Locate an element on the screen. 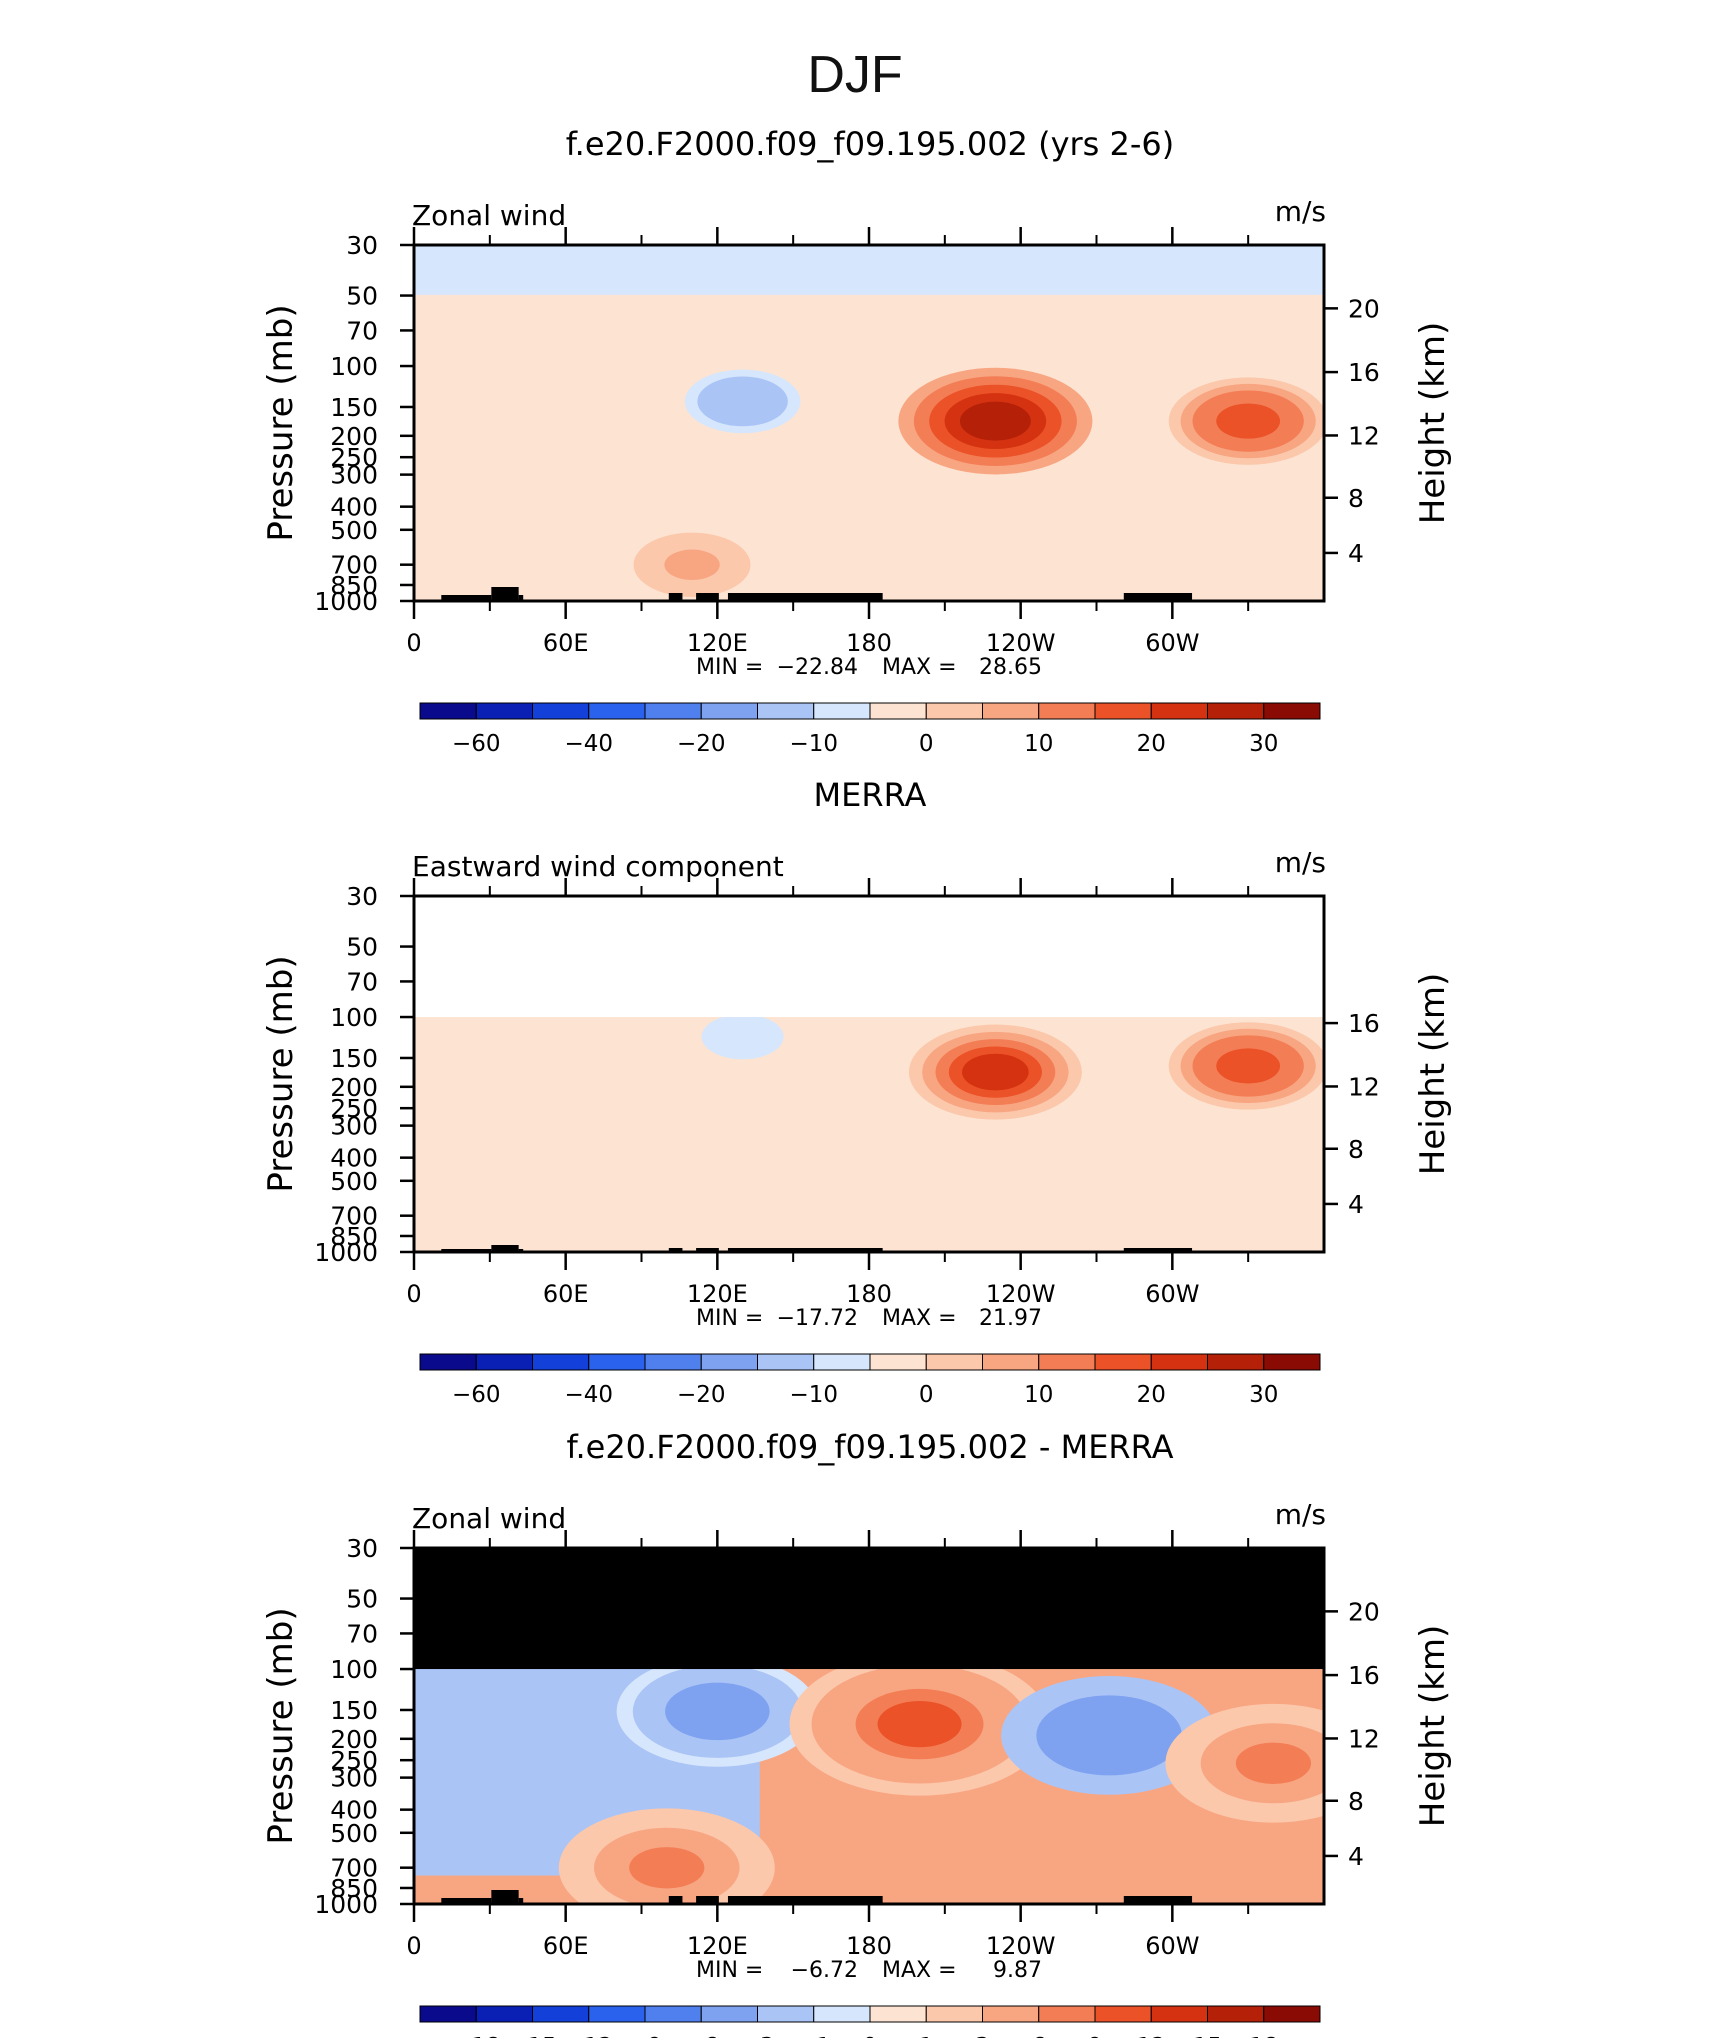  plot-area is located at coordinates (869, 423).